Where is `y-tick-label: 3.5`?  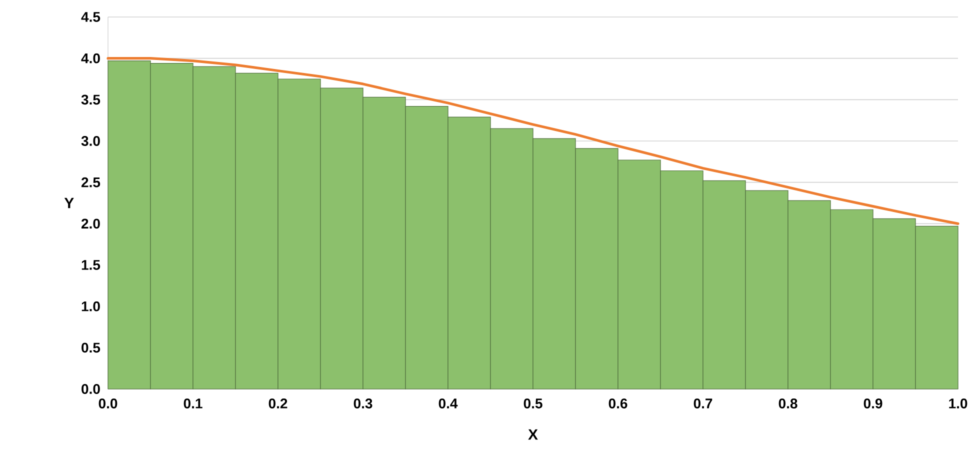
y-tick-label: 3.5 is located at coordinates (90, 99).